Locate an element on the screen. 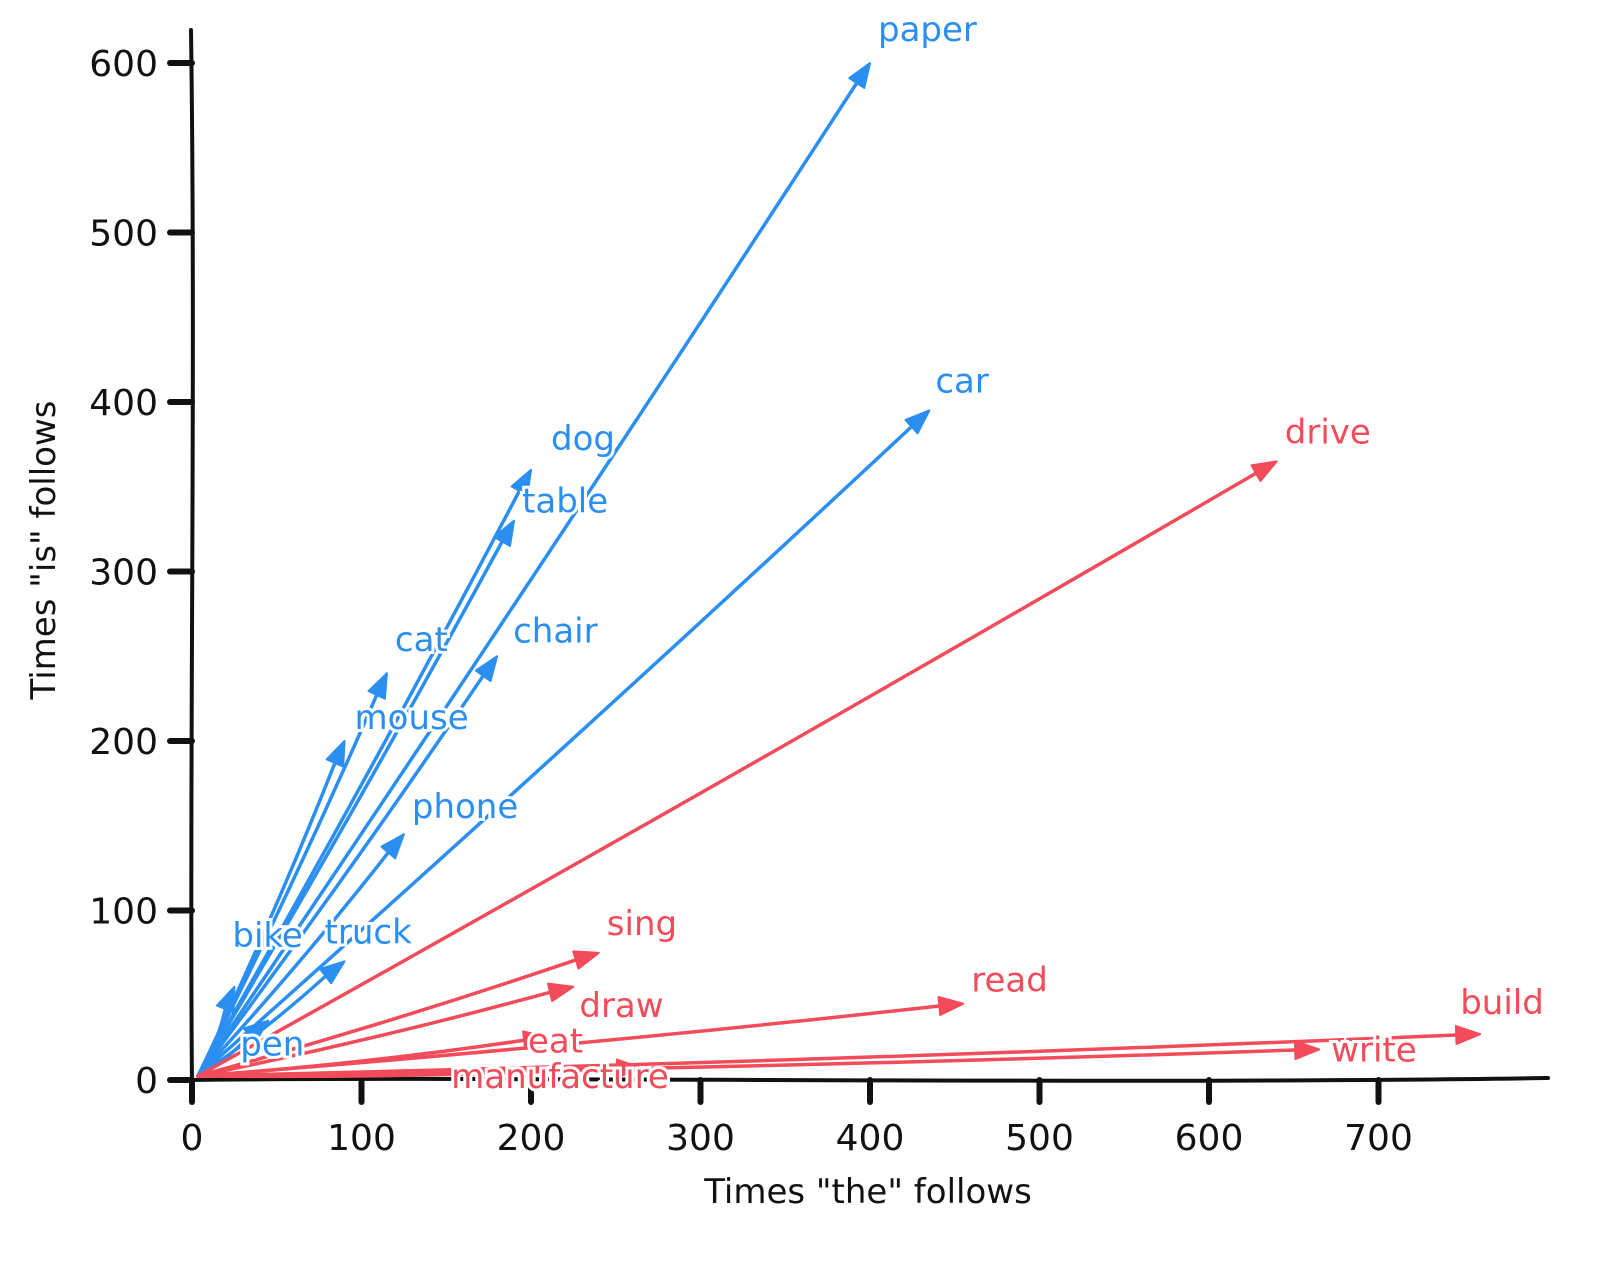 This screenshot has width=1600, height=1265. vector-label-bike: bike is located at coordinates (267, 936).